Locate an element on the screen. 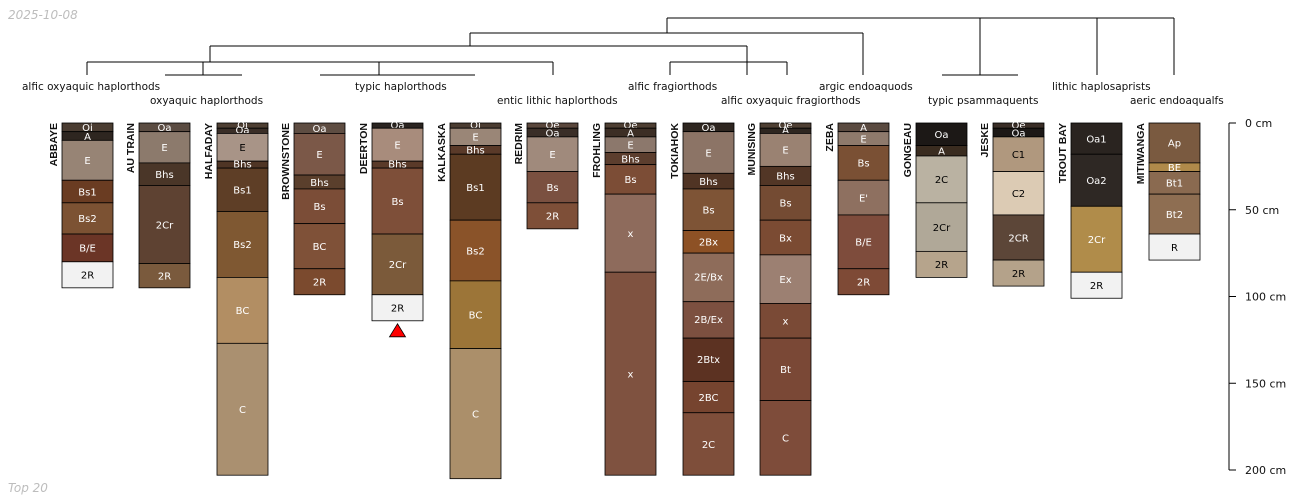  depth-tick-label: 150 cm is located at coordinates (1265, 383).